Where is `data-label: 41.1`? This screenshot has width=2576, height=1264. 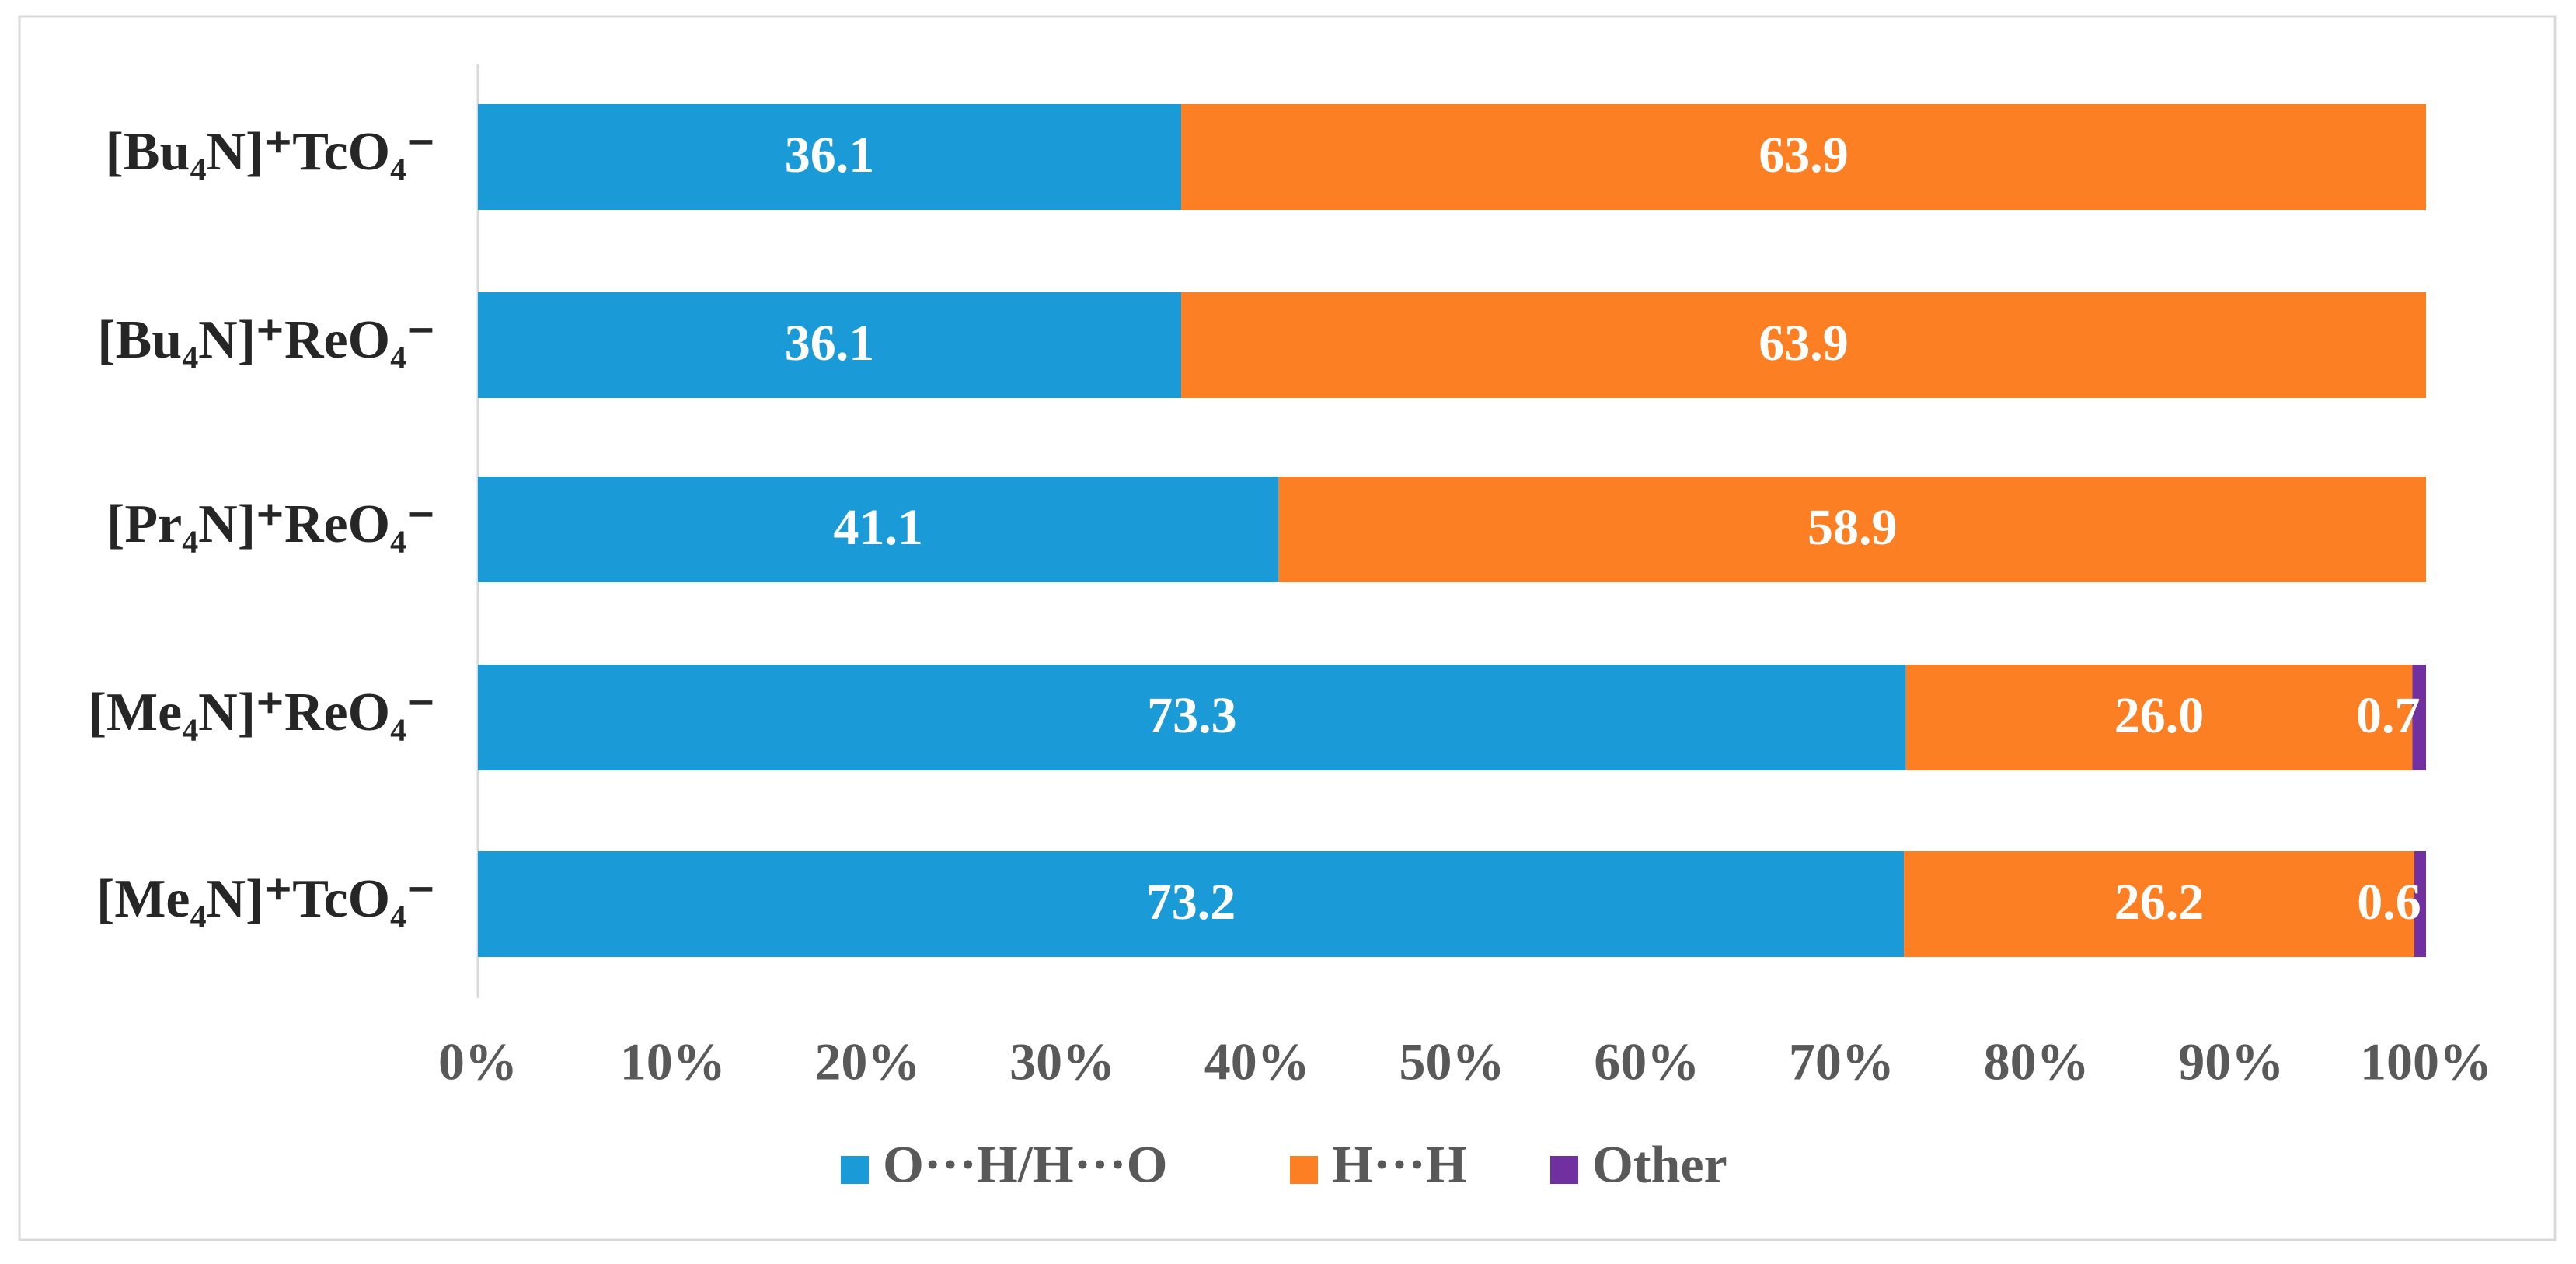 data-label: 41.1 is located at coordinates (878, 527).